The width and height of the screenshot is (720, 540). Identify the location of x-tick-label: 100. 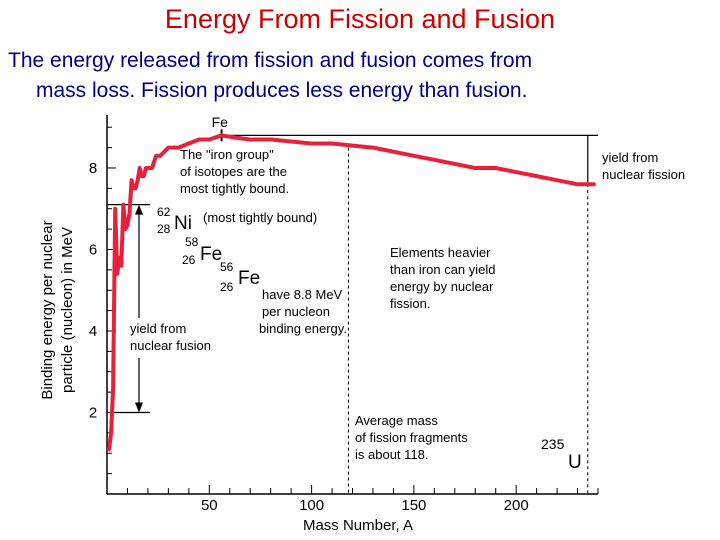
(311, 505).